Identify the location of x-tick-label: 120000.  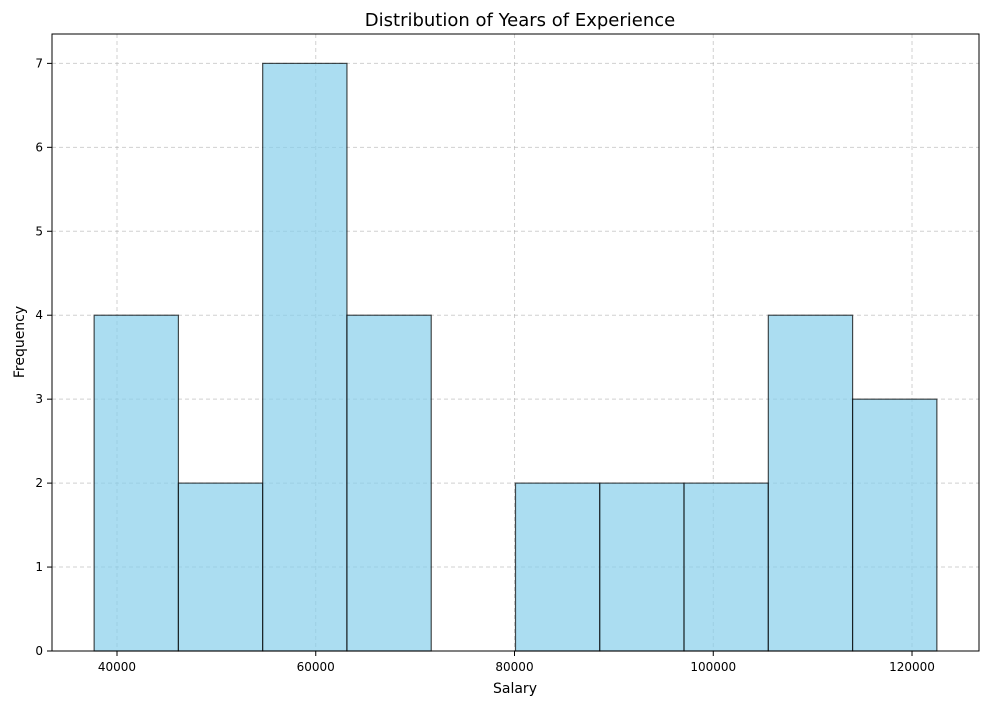
(912, 667).